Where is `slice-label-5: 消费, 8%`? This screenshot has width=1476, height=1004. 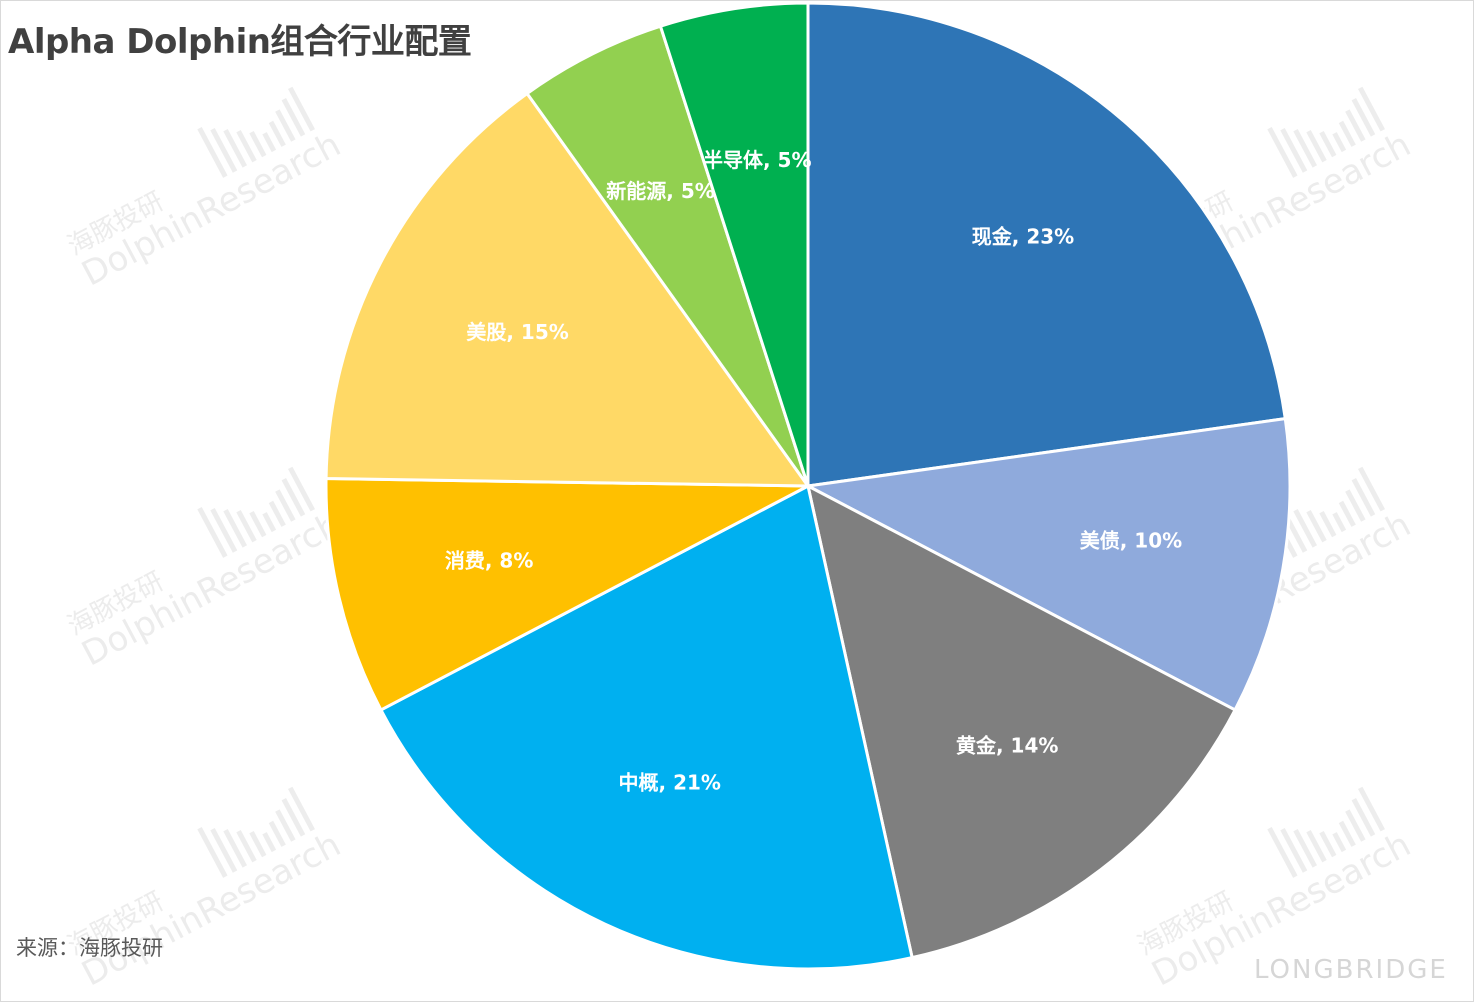
slice-label-5: 消费, 8% is located at coordinates (489, 560).